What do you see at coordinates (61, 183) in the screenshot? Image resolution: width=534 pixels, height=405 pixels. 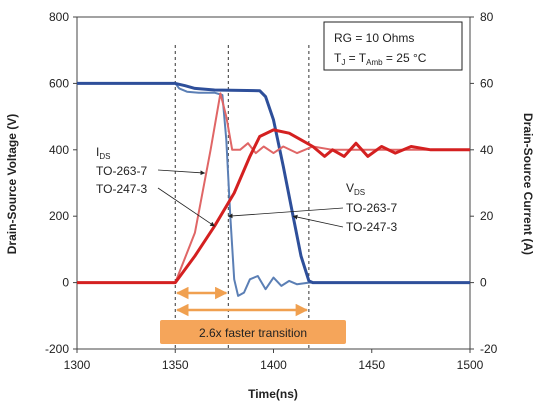 I see `y-left-ticks: -200 0 200 400 600 800` at bounding box center [61, 183].